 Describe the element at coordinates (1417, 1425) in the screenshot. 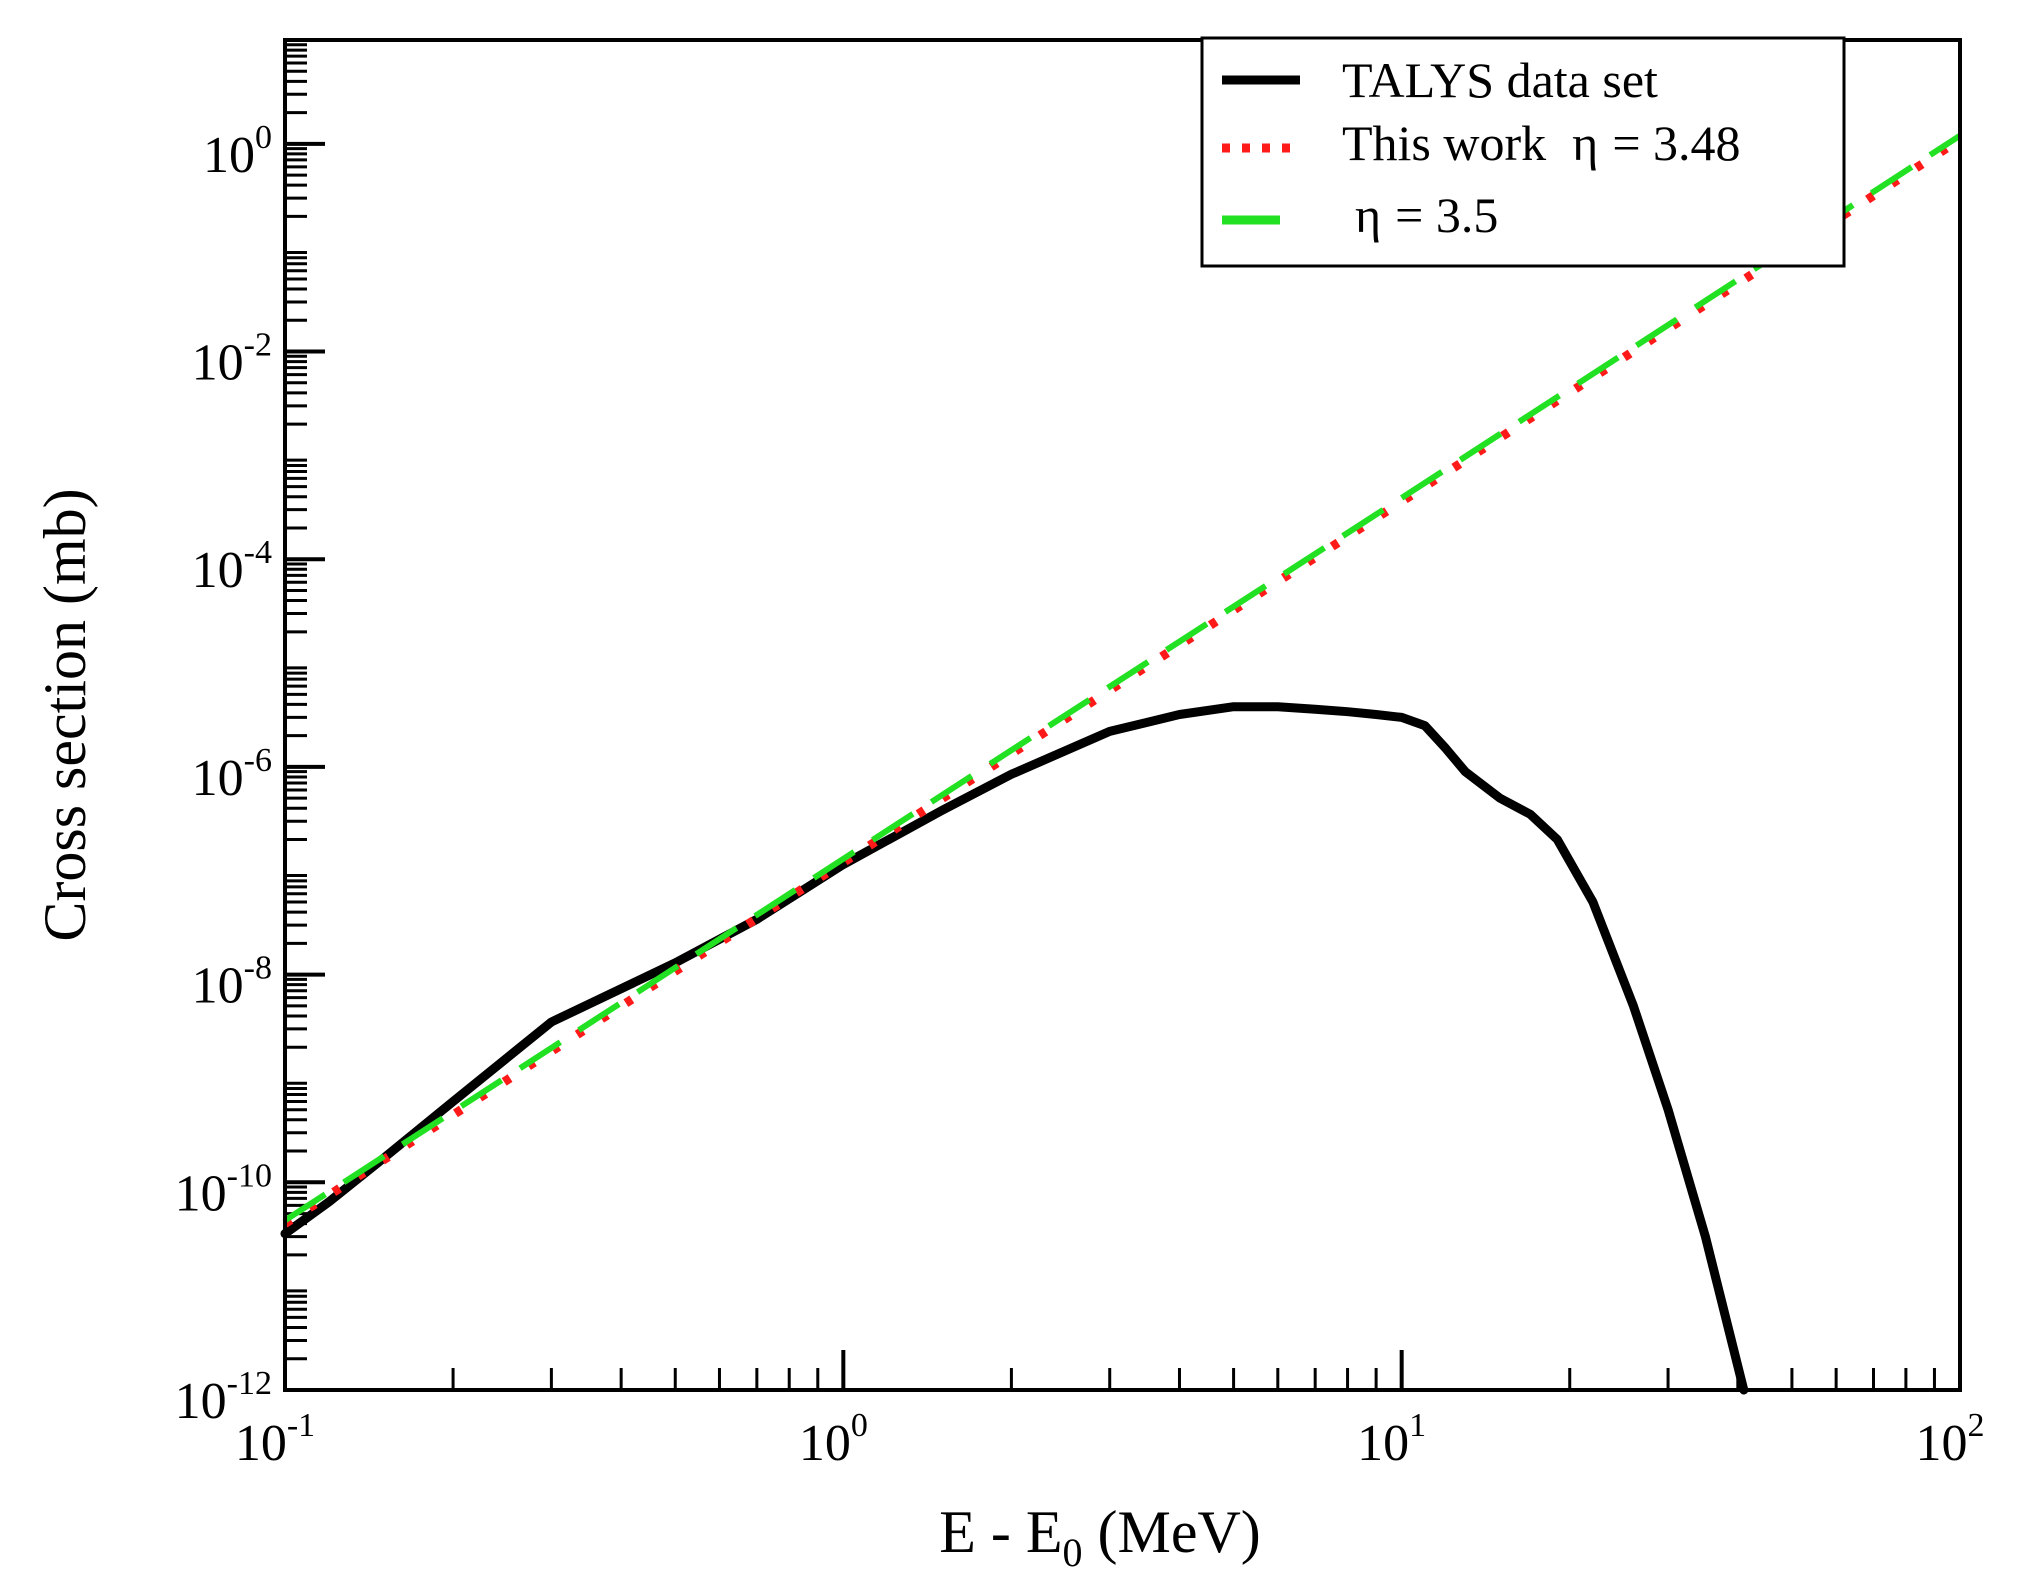

I see `x-tick-exponent: 1` at that location.